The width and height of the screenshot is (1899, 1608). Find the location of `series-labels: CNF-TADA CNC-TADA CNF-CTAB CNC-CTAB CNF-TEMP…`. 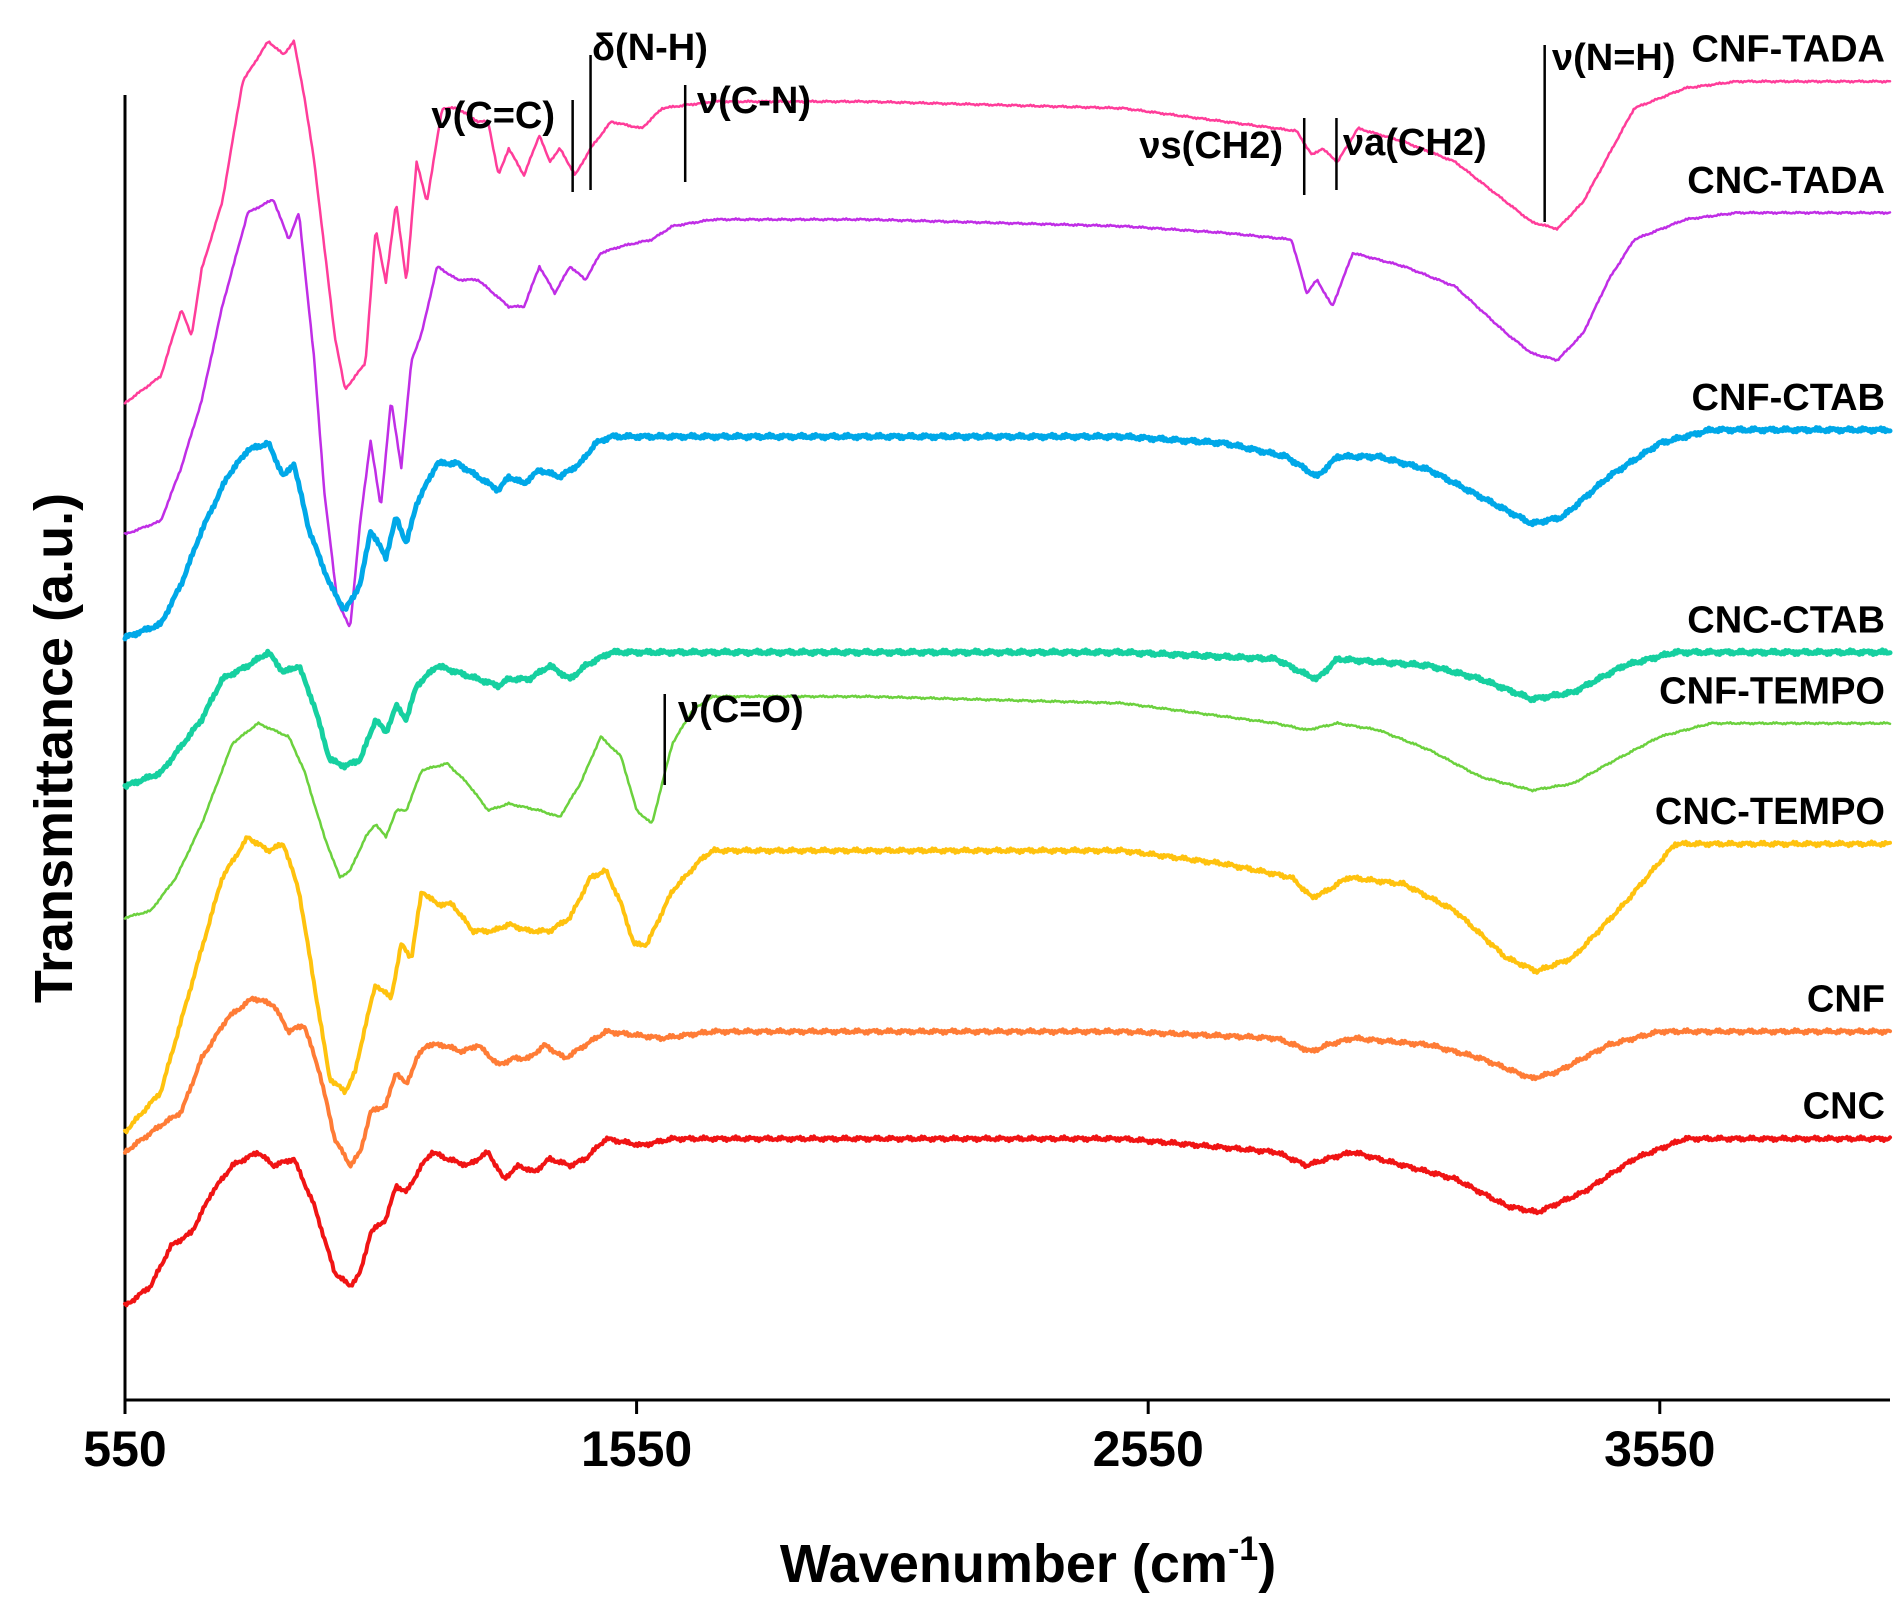

series-labels: CNF-TADA CNC-TADA CNF-CTAB CNC-CTAB CNF-TEMP… is located at coordinates (1770, 577).